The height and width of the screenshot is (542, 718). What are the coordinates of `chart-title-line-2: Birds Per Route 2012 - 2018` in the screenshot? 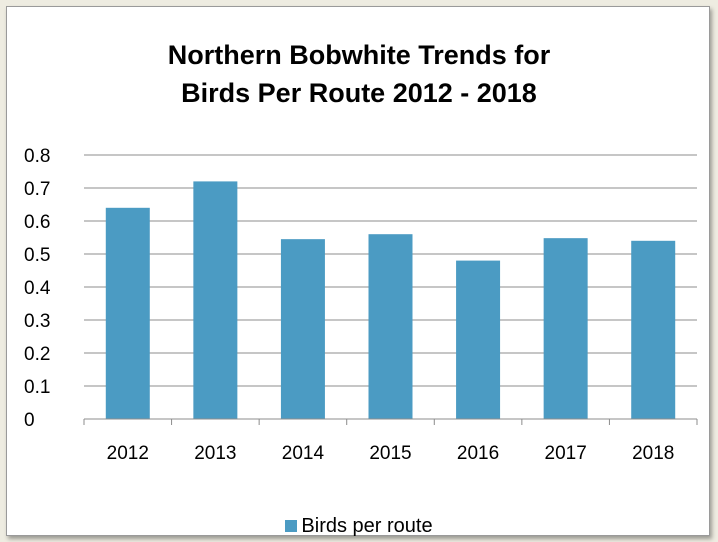 It's located at (359, 93).